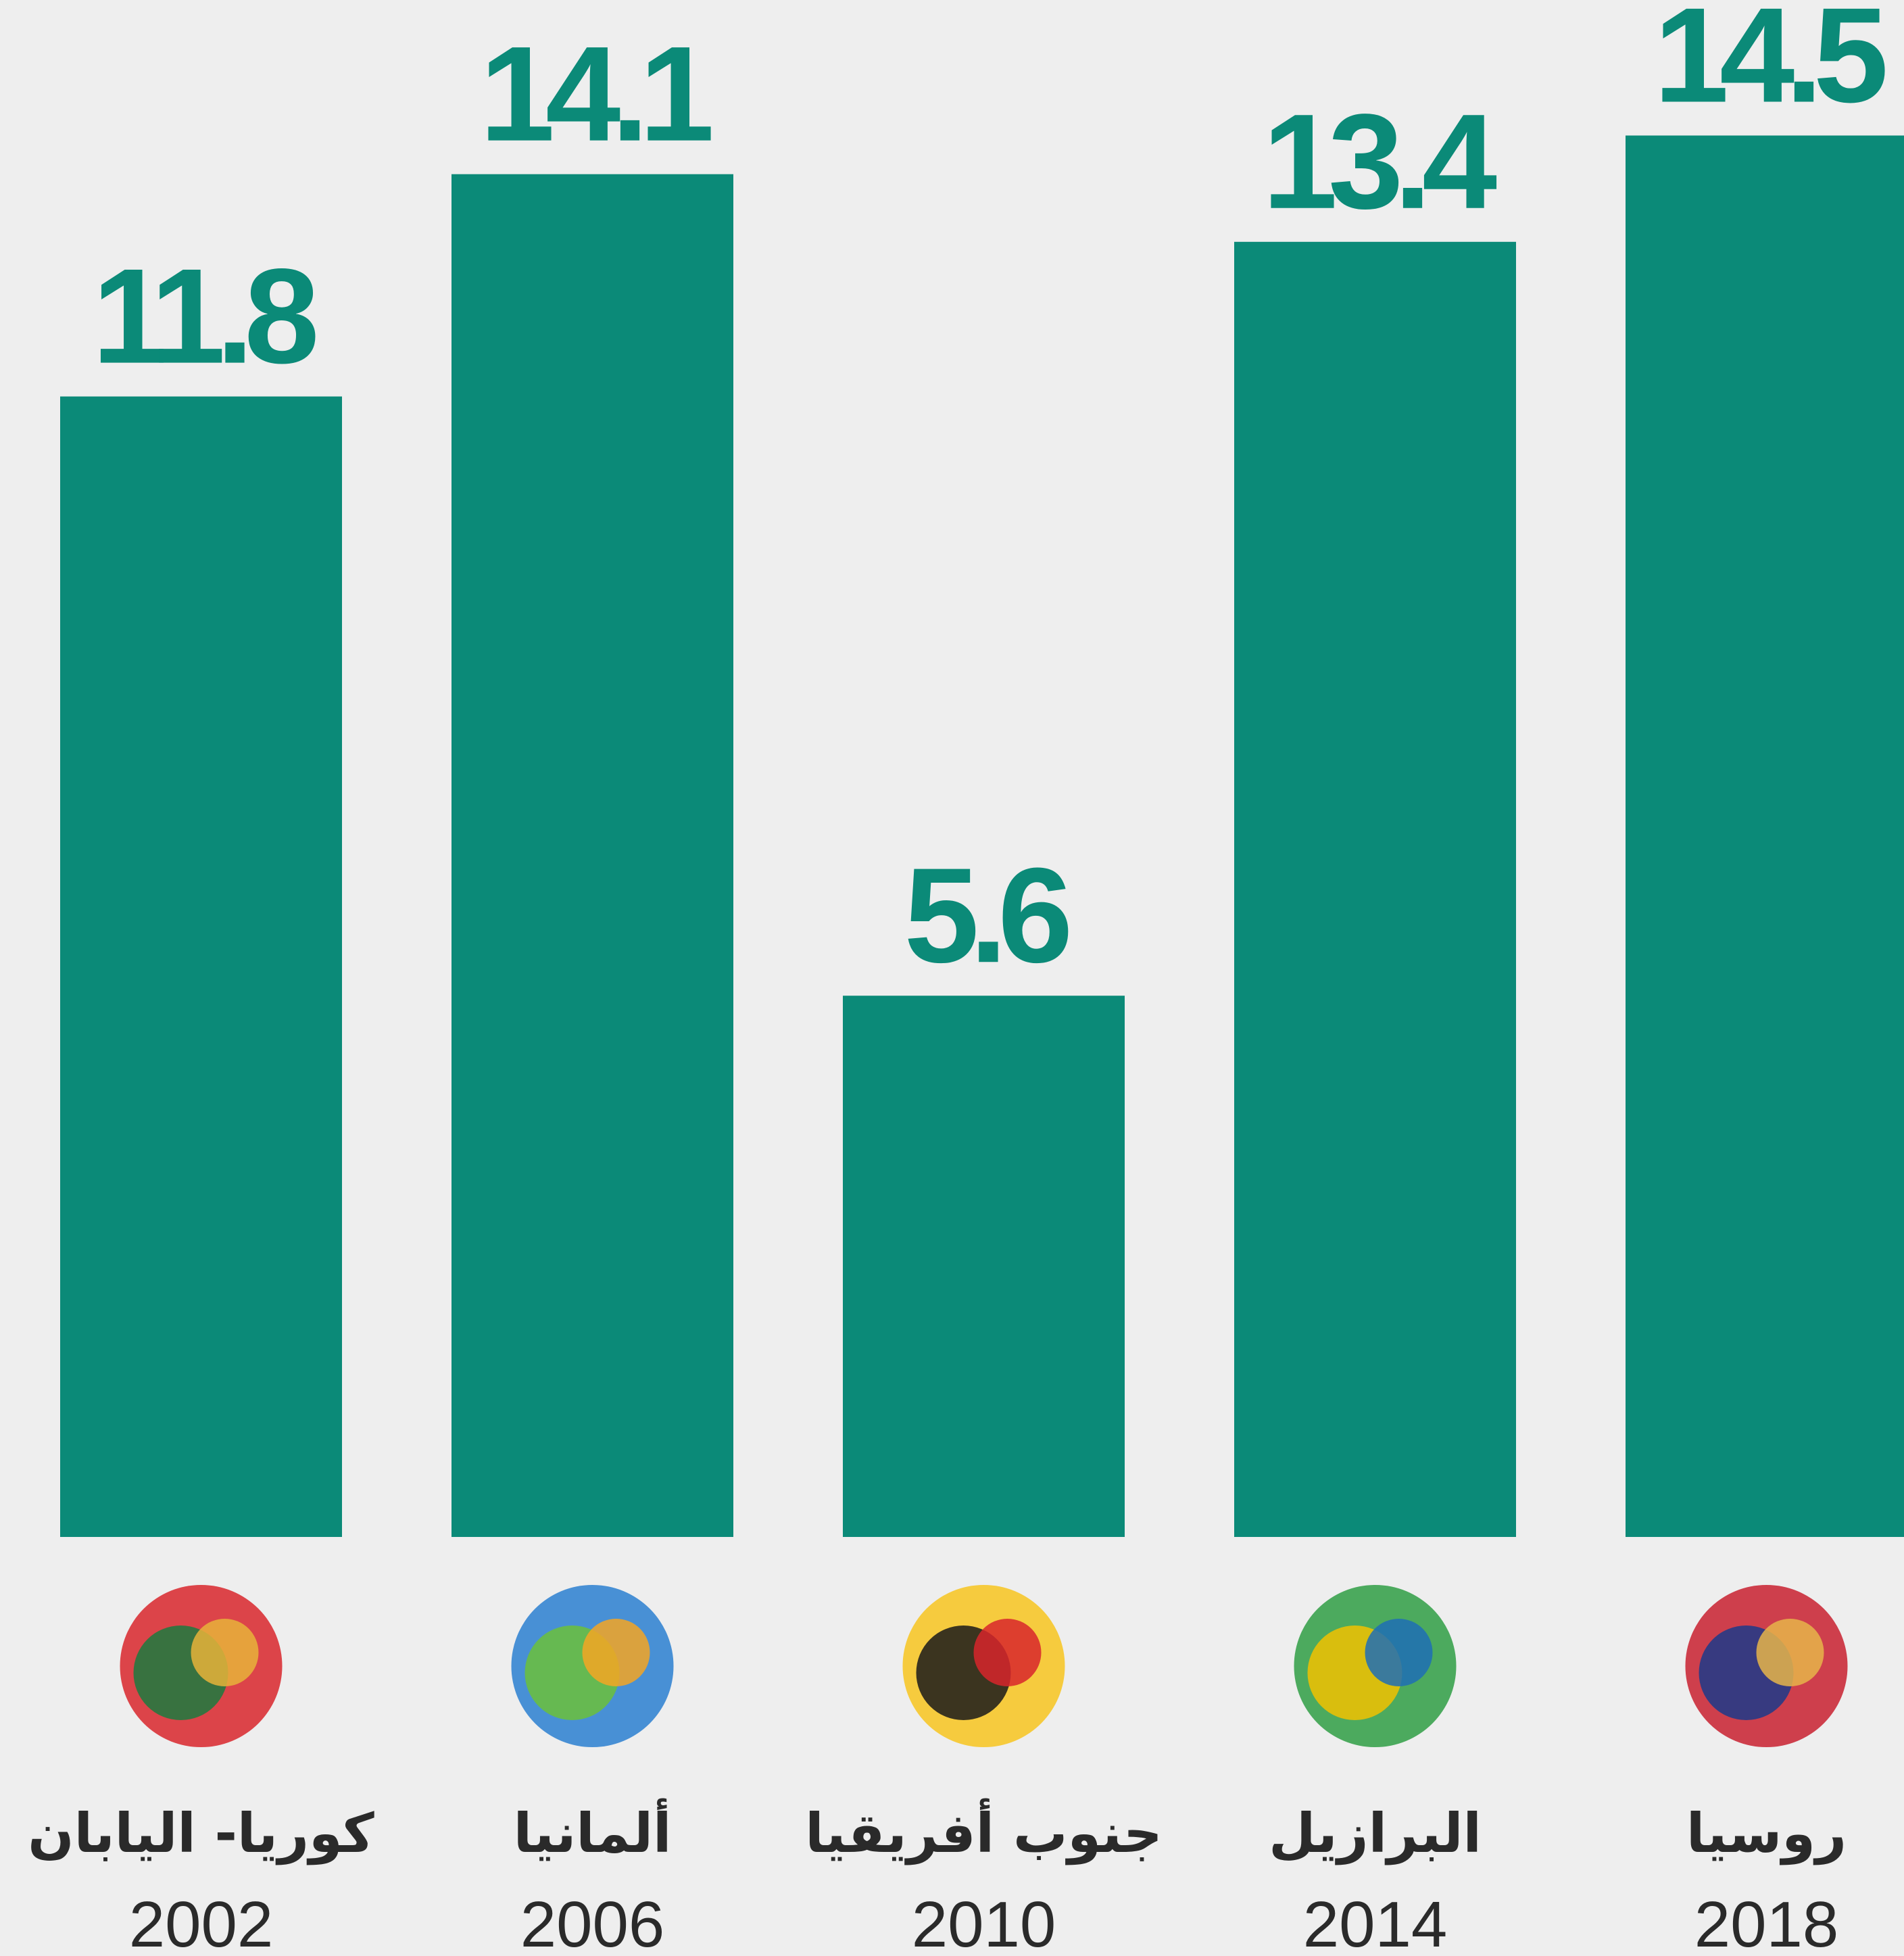  What do you see at coordinates (984, 1832) in the screenshot?
I see `category-label: جنوب أفريقيا` at bounding box center [984, 1832].